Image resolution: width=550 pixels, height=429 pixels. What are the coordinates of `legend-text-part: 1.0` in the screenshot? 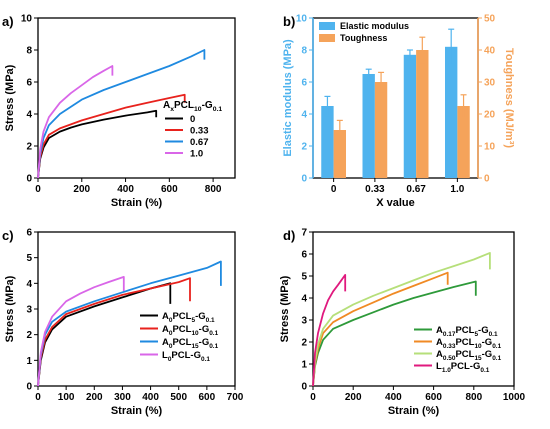 It's located at (446, 370).